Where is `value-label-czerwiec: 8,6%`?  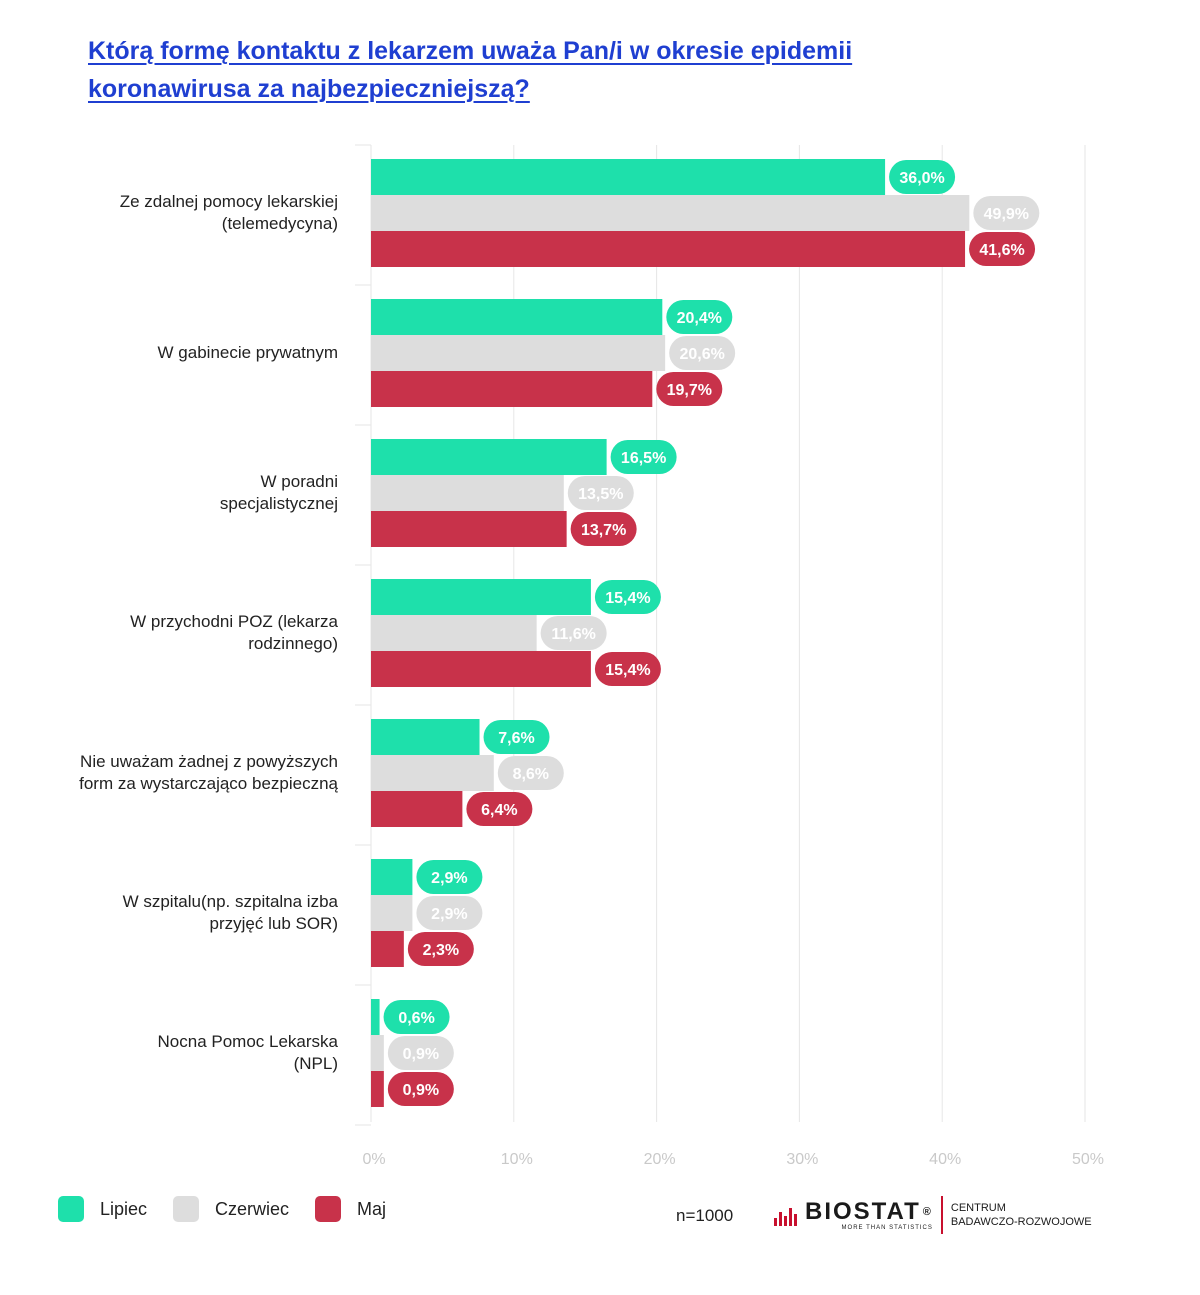
value-label-czerwiec: 8,6% is located at coordinates (531, 774).